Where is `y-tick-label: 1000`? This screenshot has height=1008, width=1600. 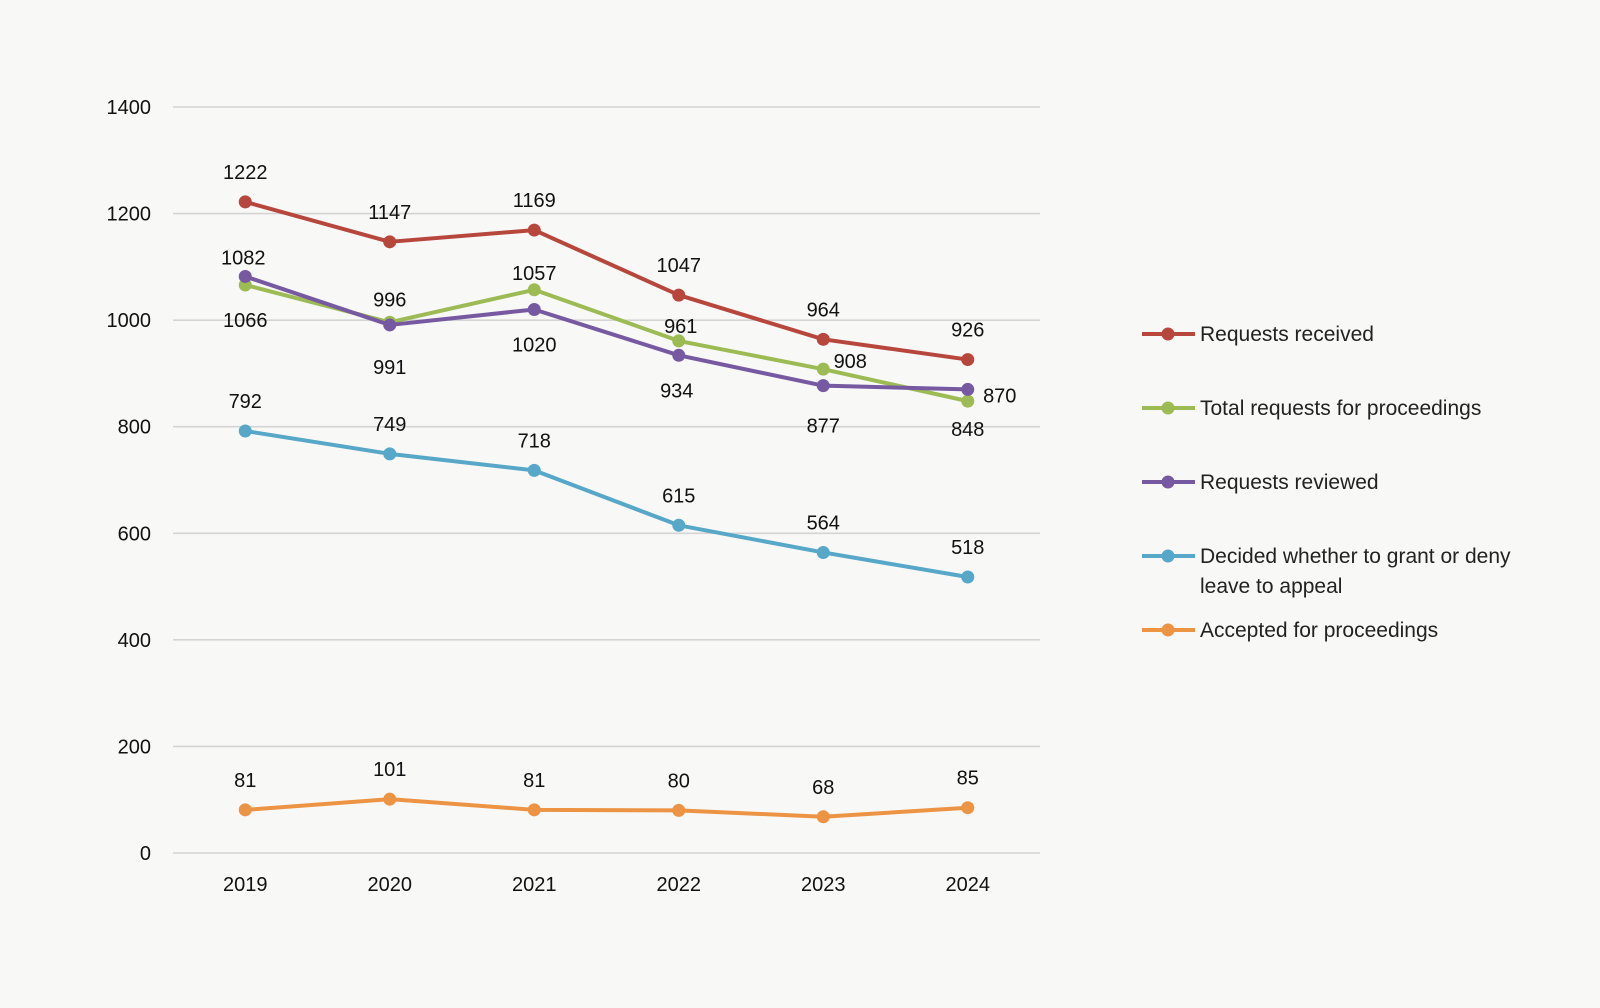 y-tick-label: 1000 is located at coordinates (129, 321).